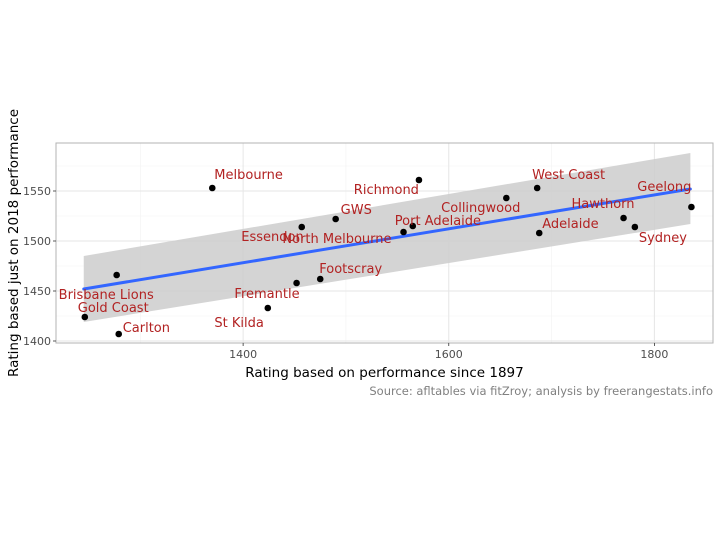  What do you see at coordinates (266, 294) in the screenshot?
I see `point-label-fremantle: Fremantle` at bounding box center [266, 294].